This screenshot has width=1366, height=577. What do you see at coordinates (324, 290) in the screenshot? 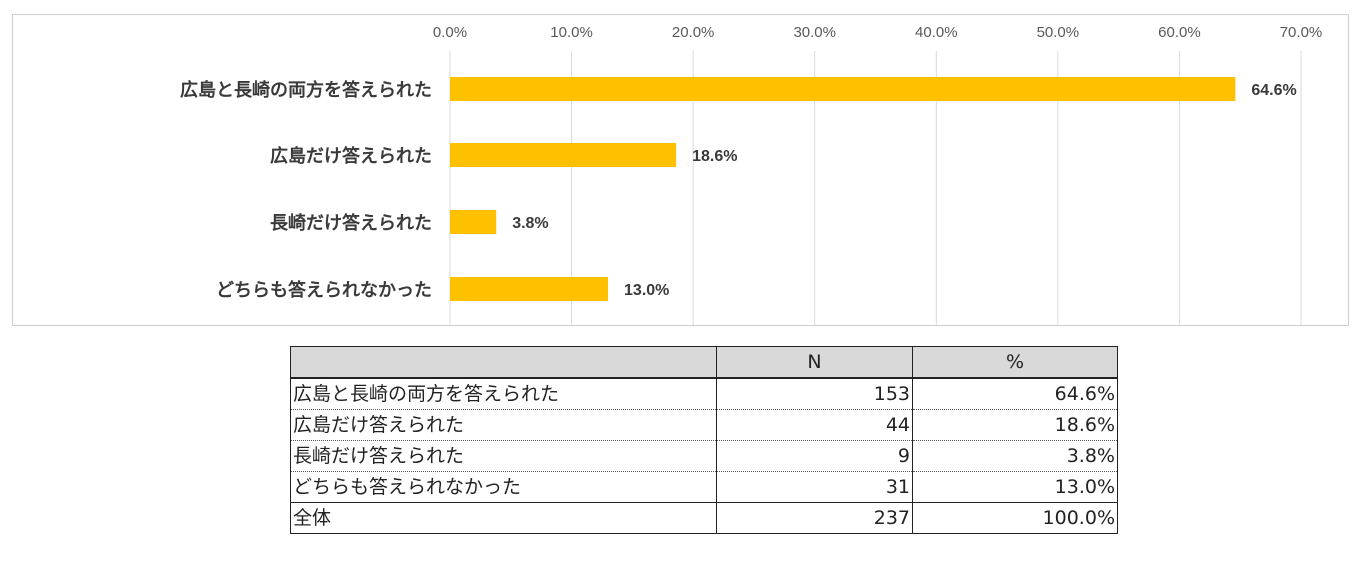
I see `category-label: どちらも答えられなかった` at bounding box center [324, 290].